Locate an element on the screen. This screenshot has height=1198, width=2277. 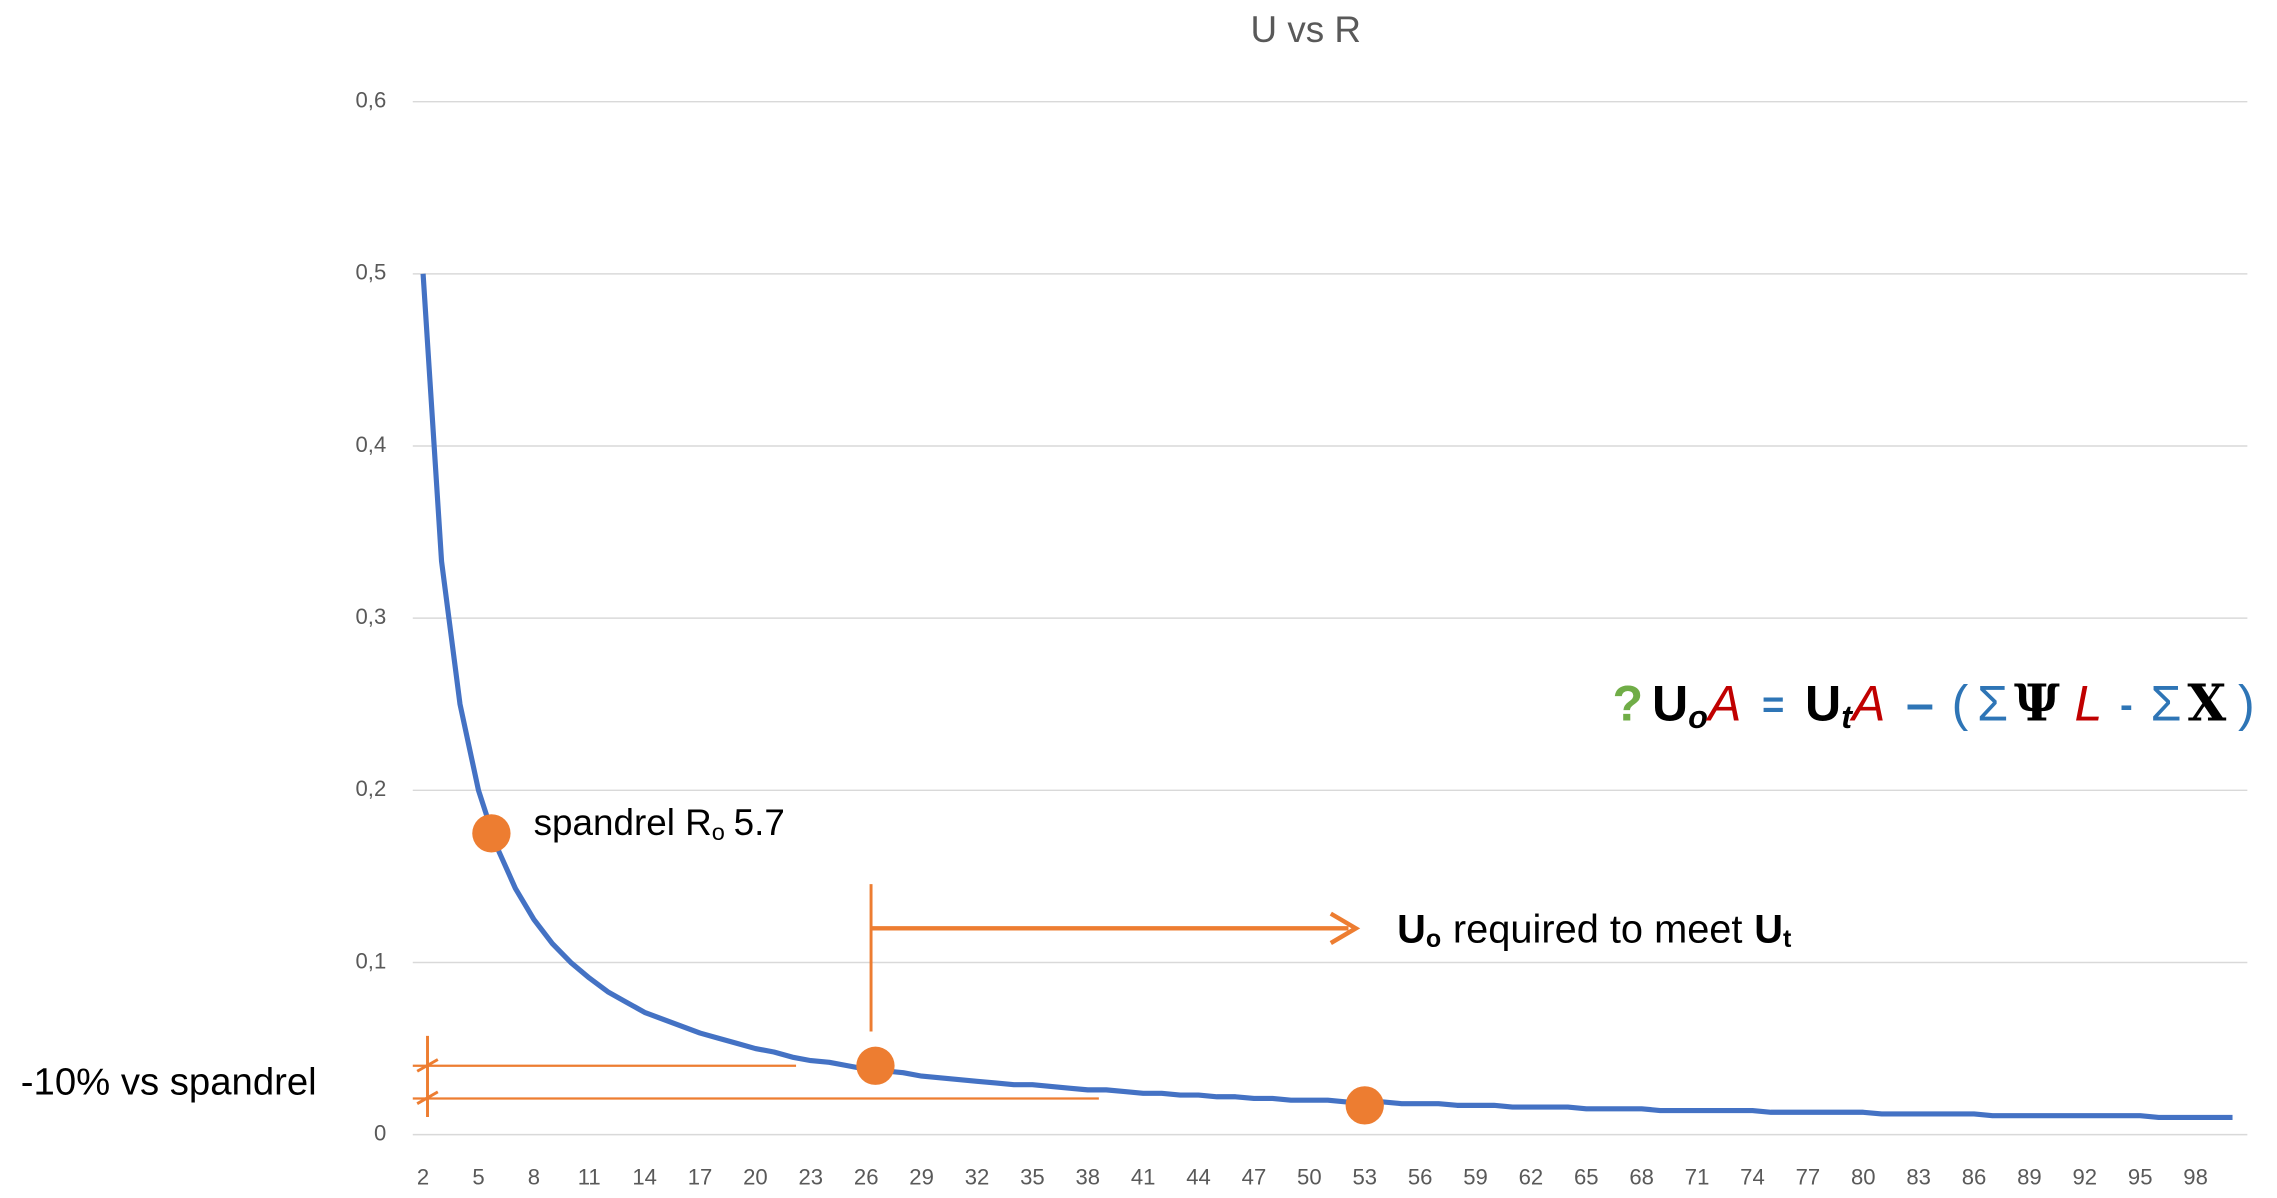
x-tick-label: 92 is located at coordinates (2085, 1177).